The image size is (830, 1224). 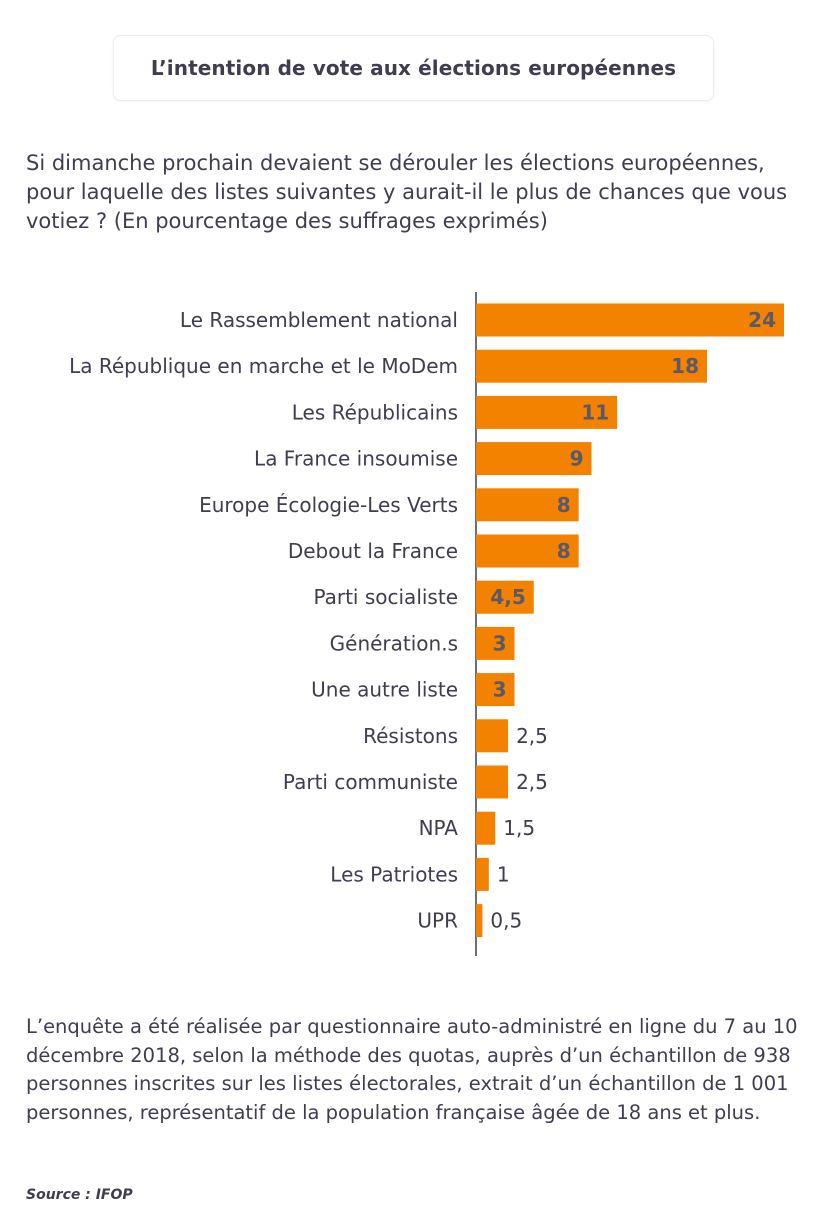 What do you see at coordinates (577, 459) in the screenshot?
I see `data-label: 9` at bounding box center [577, 459].